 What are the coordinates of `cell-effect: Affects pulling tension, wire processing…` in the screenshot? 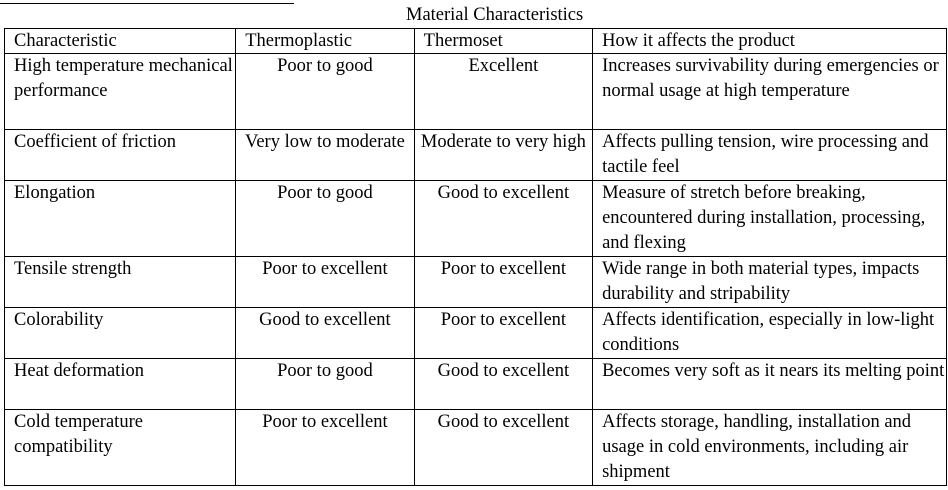 It's located at (769, 155).